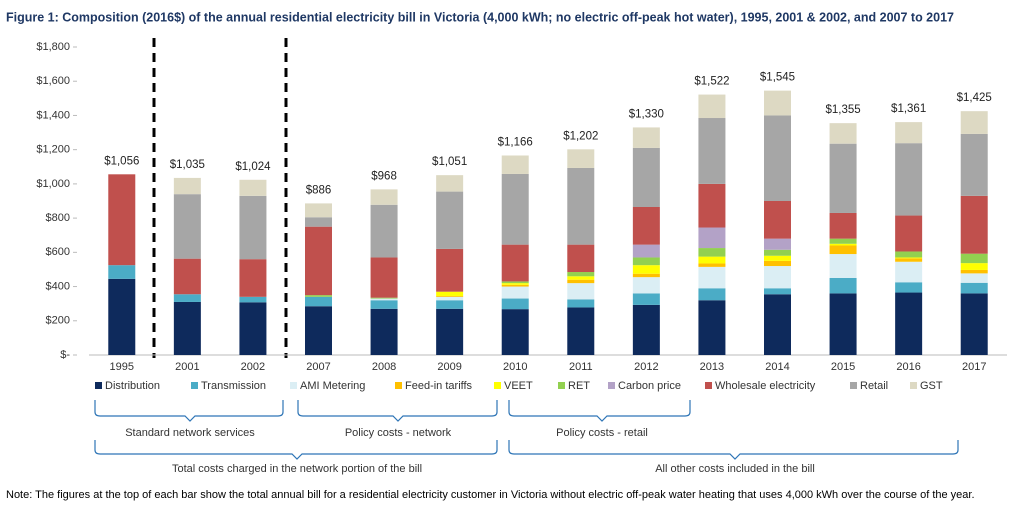 This screenshot has width=1024, height=522. Describe the element at coordinates (908, 109) in the screenshot. I see `total-label: $1,361` at that location.